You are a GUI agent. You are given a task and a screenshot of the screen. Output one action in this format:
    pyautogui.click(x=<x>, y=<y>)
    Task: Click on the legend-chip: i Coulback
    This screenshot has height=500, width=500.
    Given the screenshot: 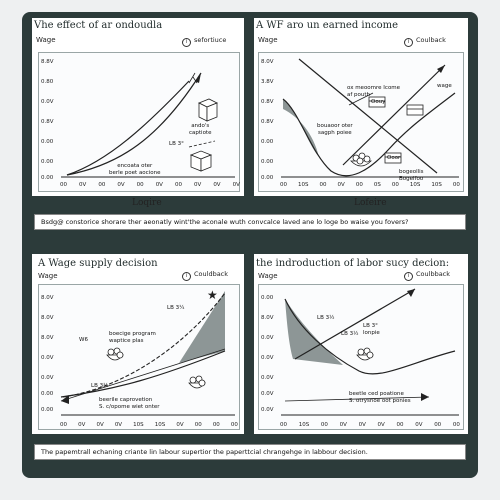 What is the action you would take?
    pyautogui.click(x=425, y=41)
    